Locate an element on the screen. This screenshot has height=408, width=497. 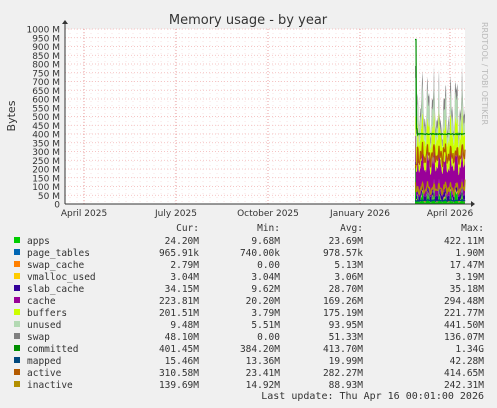
line-inactive is located at coordinates (440, 188).